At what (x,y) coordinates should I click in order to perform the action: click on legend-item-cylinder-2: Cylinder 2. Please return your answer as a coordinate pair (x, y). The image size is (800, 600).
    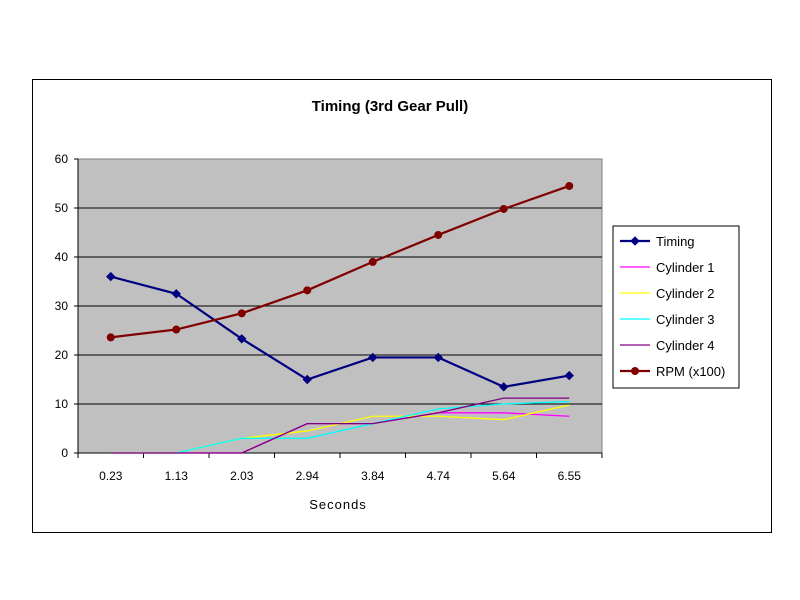
    Looking at the image, I should click on (667, 293).